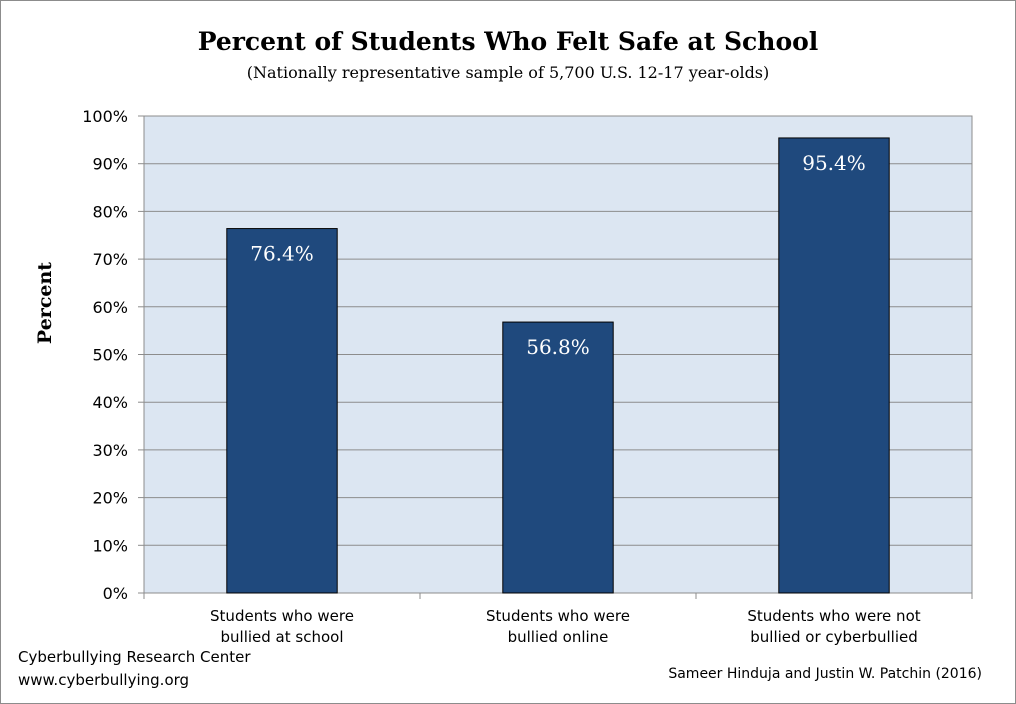 This screenshot has width=1016, height=704. What do you see at coordinates (282, 637) in the screenshot?
I see `category-label-line: bullied at school` at bounding box center [282, 637].